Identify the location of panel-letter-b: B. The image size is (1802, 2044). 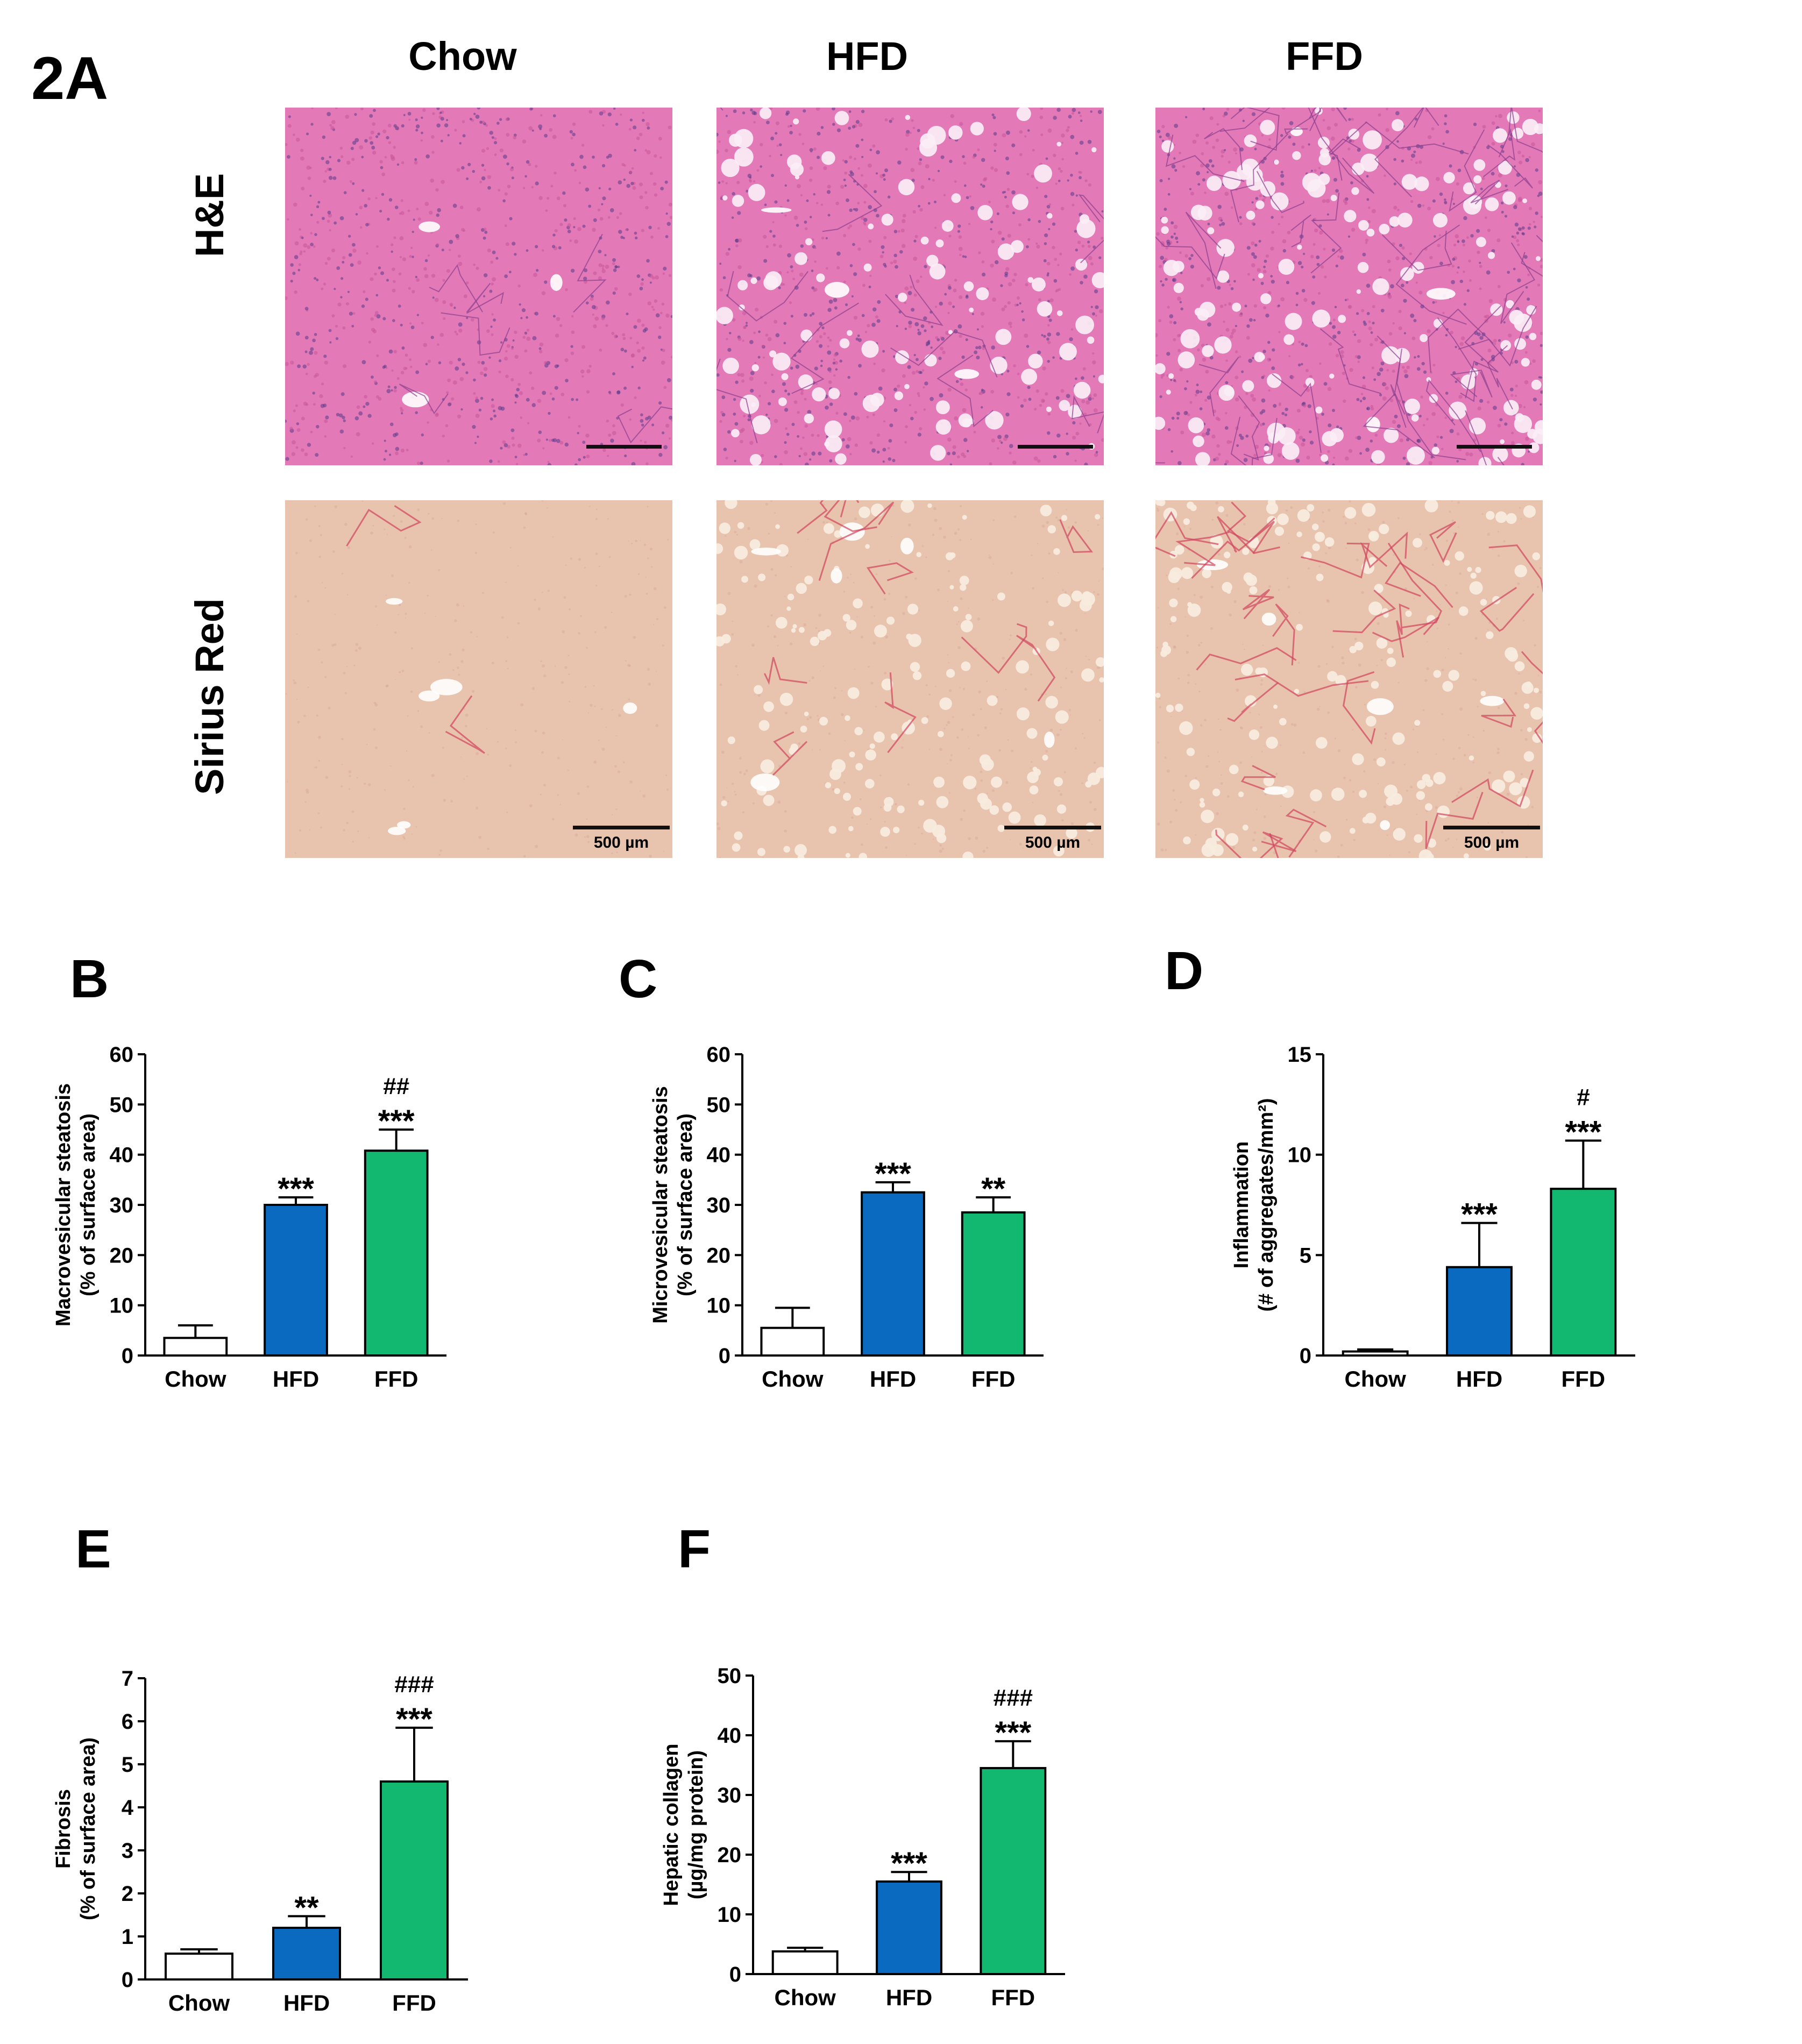
(89, 979).